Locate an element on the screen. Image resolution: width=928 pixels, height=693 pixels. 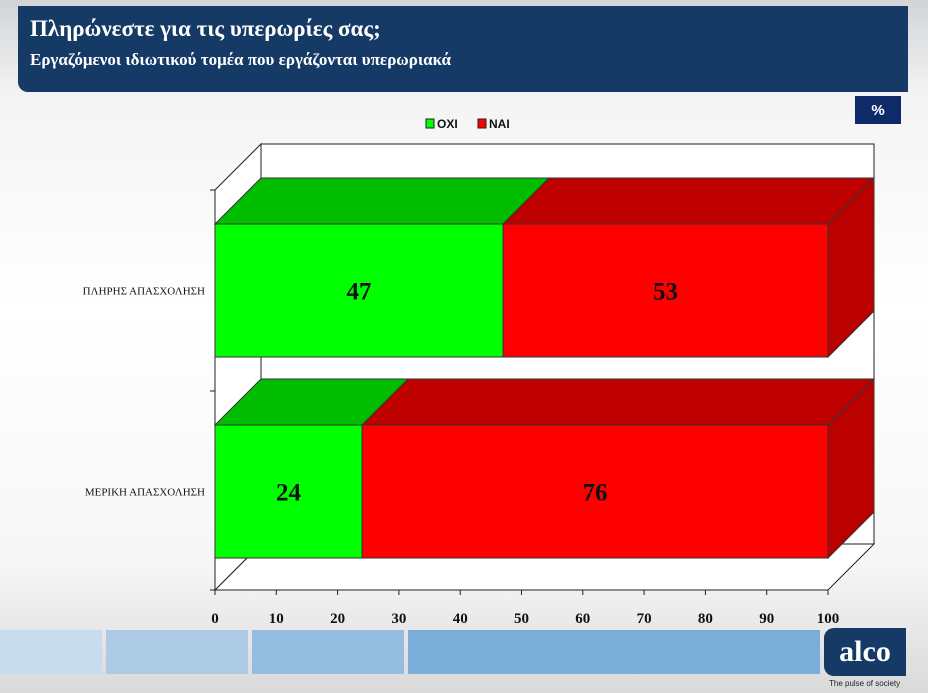
legend-label: ΟΧΙ is located at coordinates (447, 124).